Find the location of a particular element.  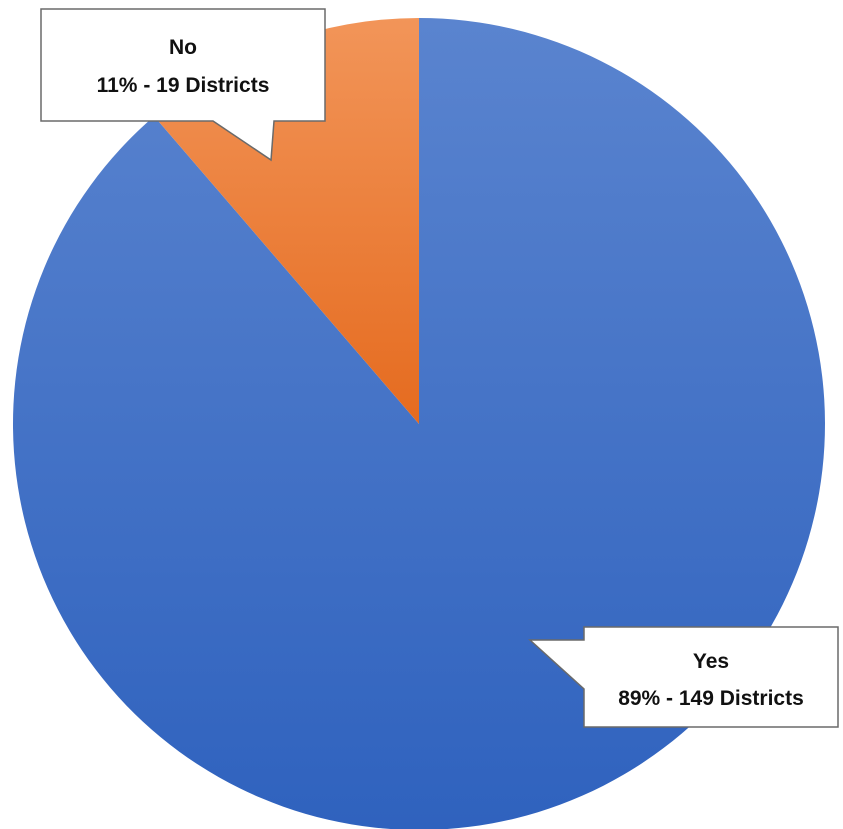

callout-yes-box is located at coordinates (683, 677).